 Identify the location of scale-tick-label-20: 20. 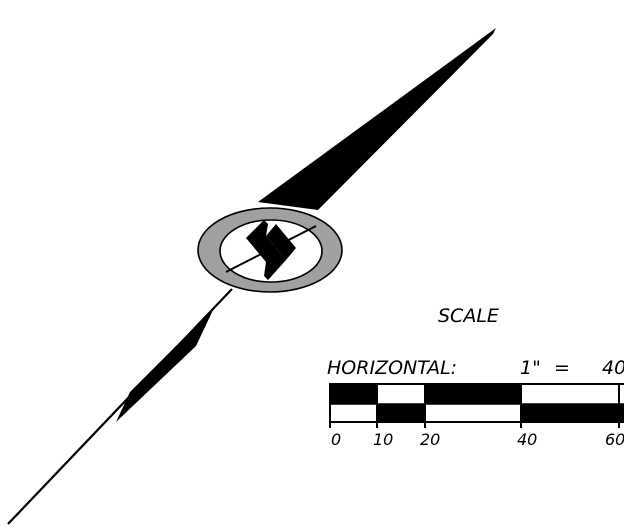
(430, 439).